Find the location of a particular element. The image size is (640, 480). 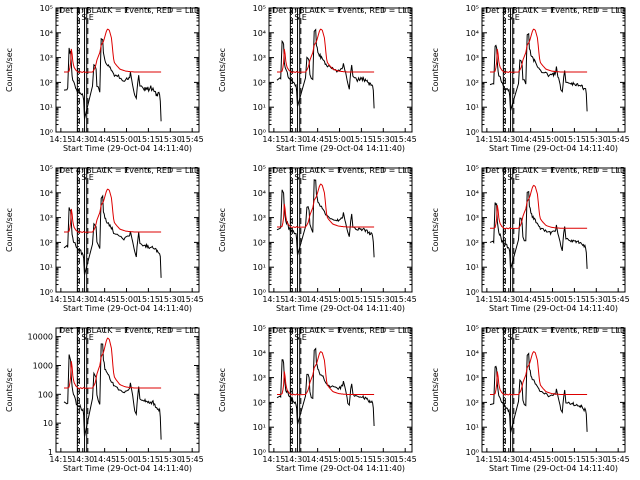

y-tick-label: 1000 is located at coordinates (43, 365).